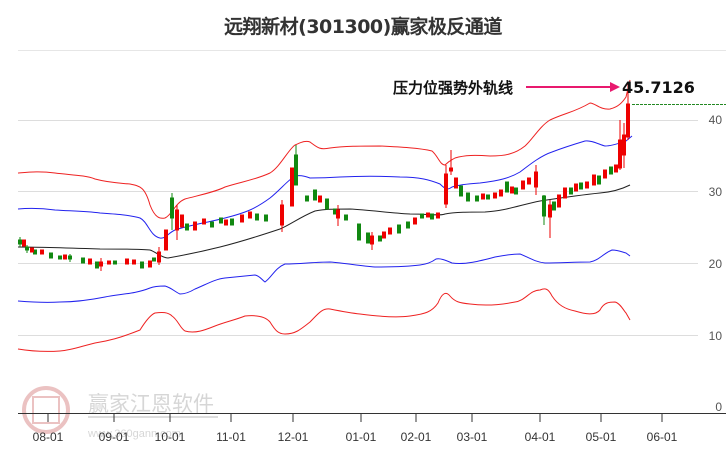 The width and height of the screenshot is (726, 450). Describe the element at coordinates (48, 437) in the screenshot. I see `x-tick-08-01: 08-01` at that location.